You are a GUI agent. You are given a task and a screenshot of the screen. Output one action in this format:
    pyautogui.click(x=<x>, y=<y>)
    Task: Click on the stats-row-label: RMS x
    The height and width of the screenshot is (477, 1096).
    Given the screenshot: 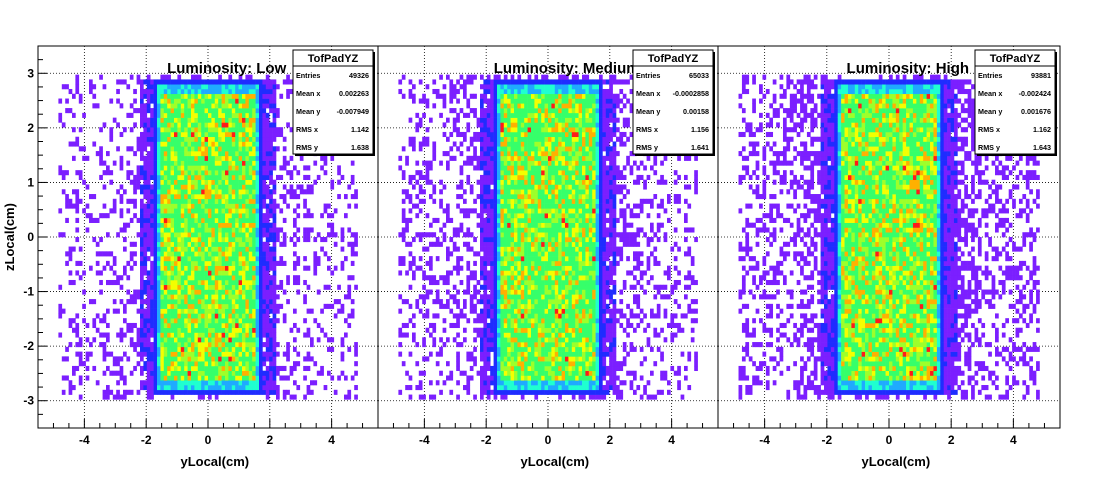 What is the action you would take?
    pyautogui.click(x=307, y=129)
    